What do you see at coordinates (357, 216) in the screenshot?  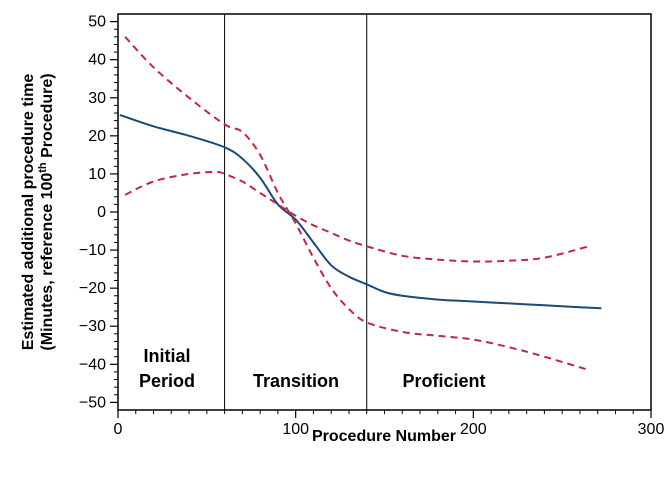 I see `lower-ci-line` at bounding box center [357, 216].